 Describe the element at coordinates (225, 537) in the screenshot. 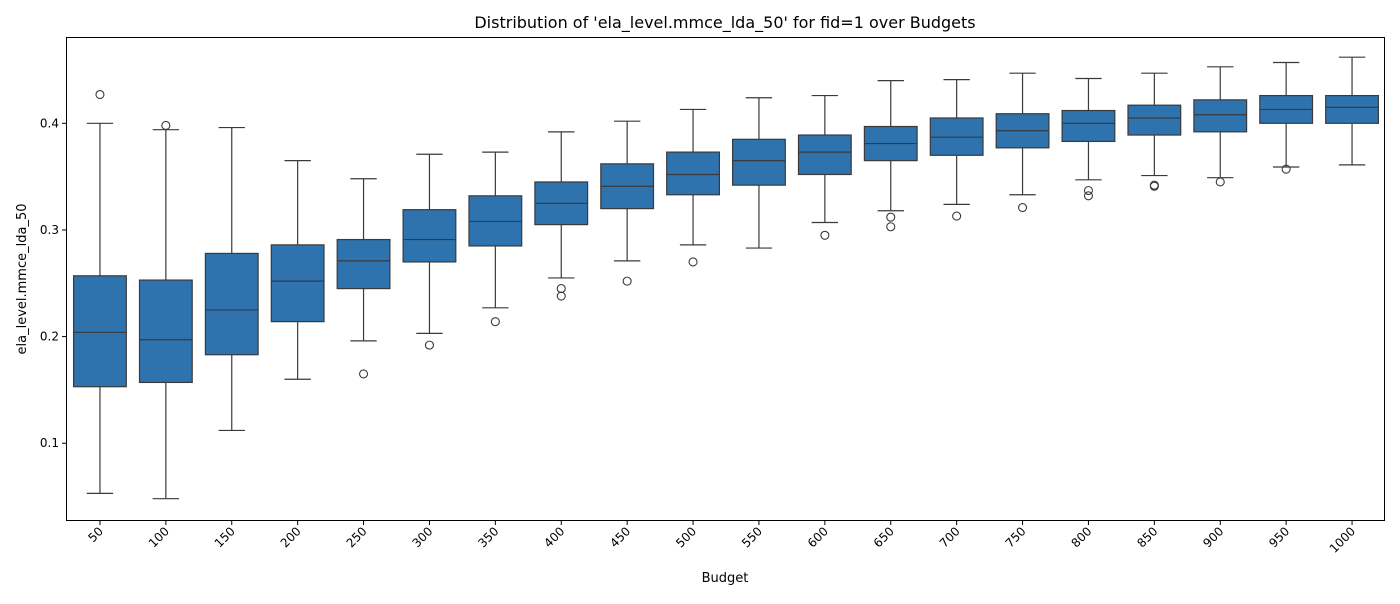

I see `x-tick-label: 150` at that location.